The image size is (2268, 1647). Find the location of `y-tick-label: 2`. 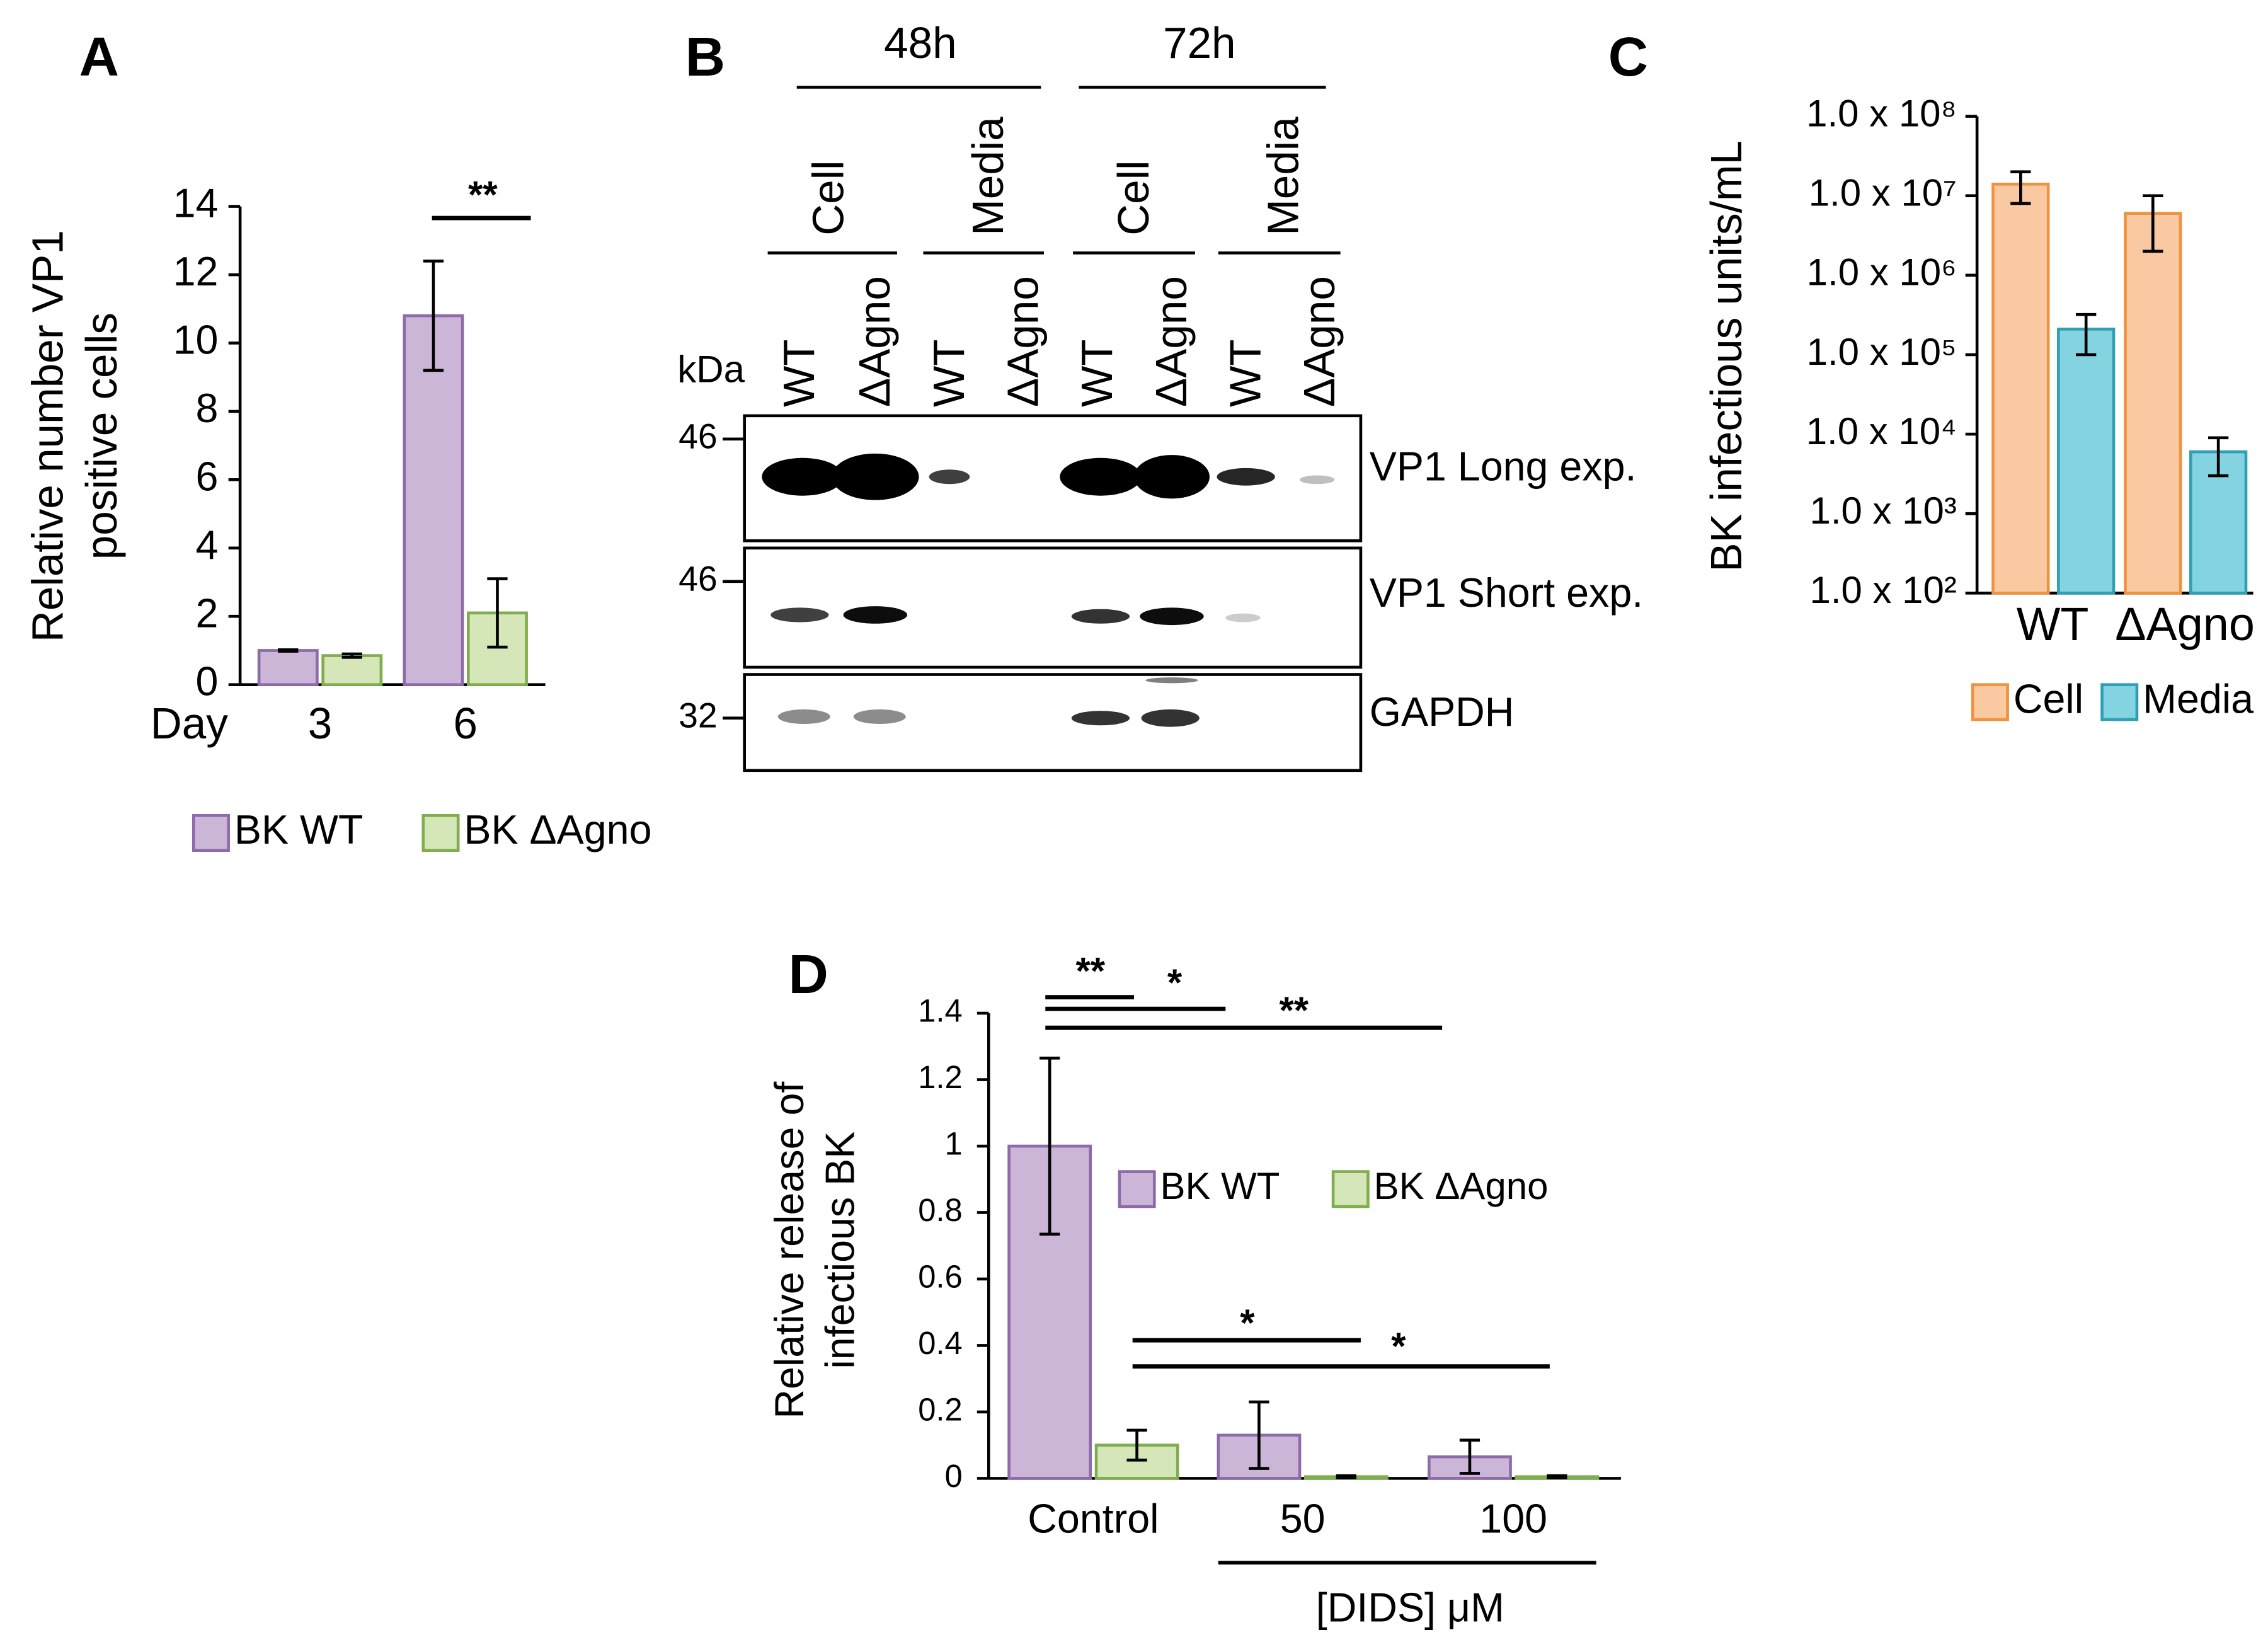

y-tick-label: 2 is located at coordinates (207, 613).